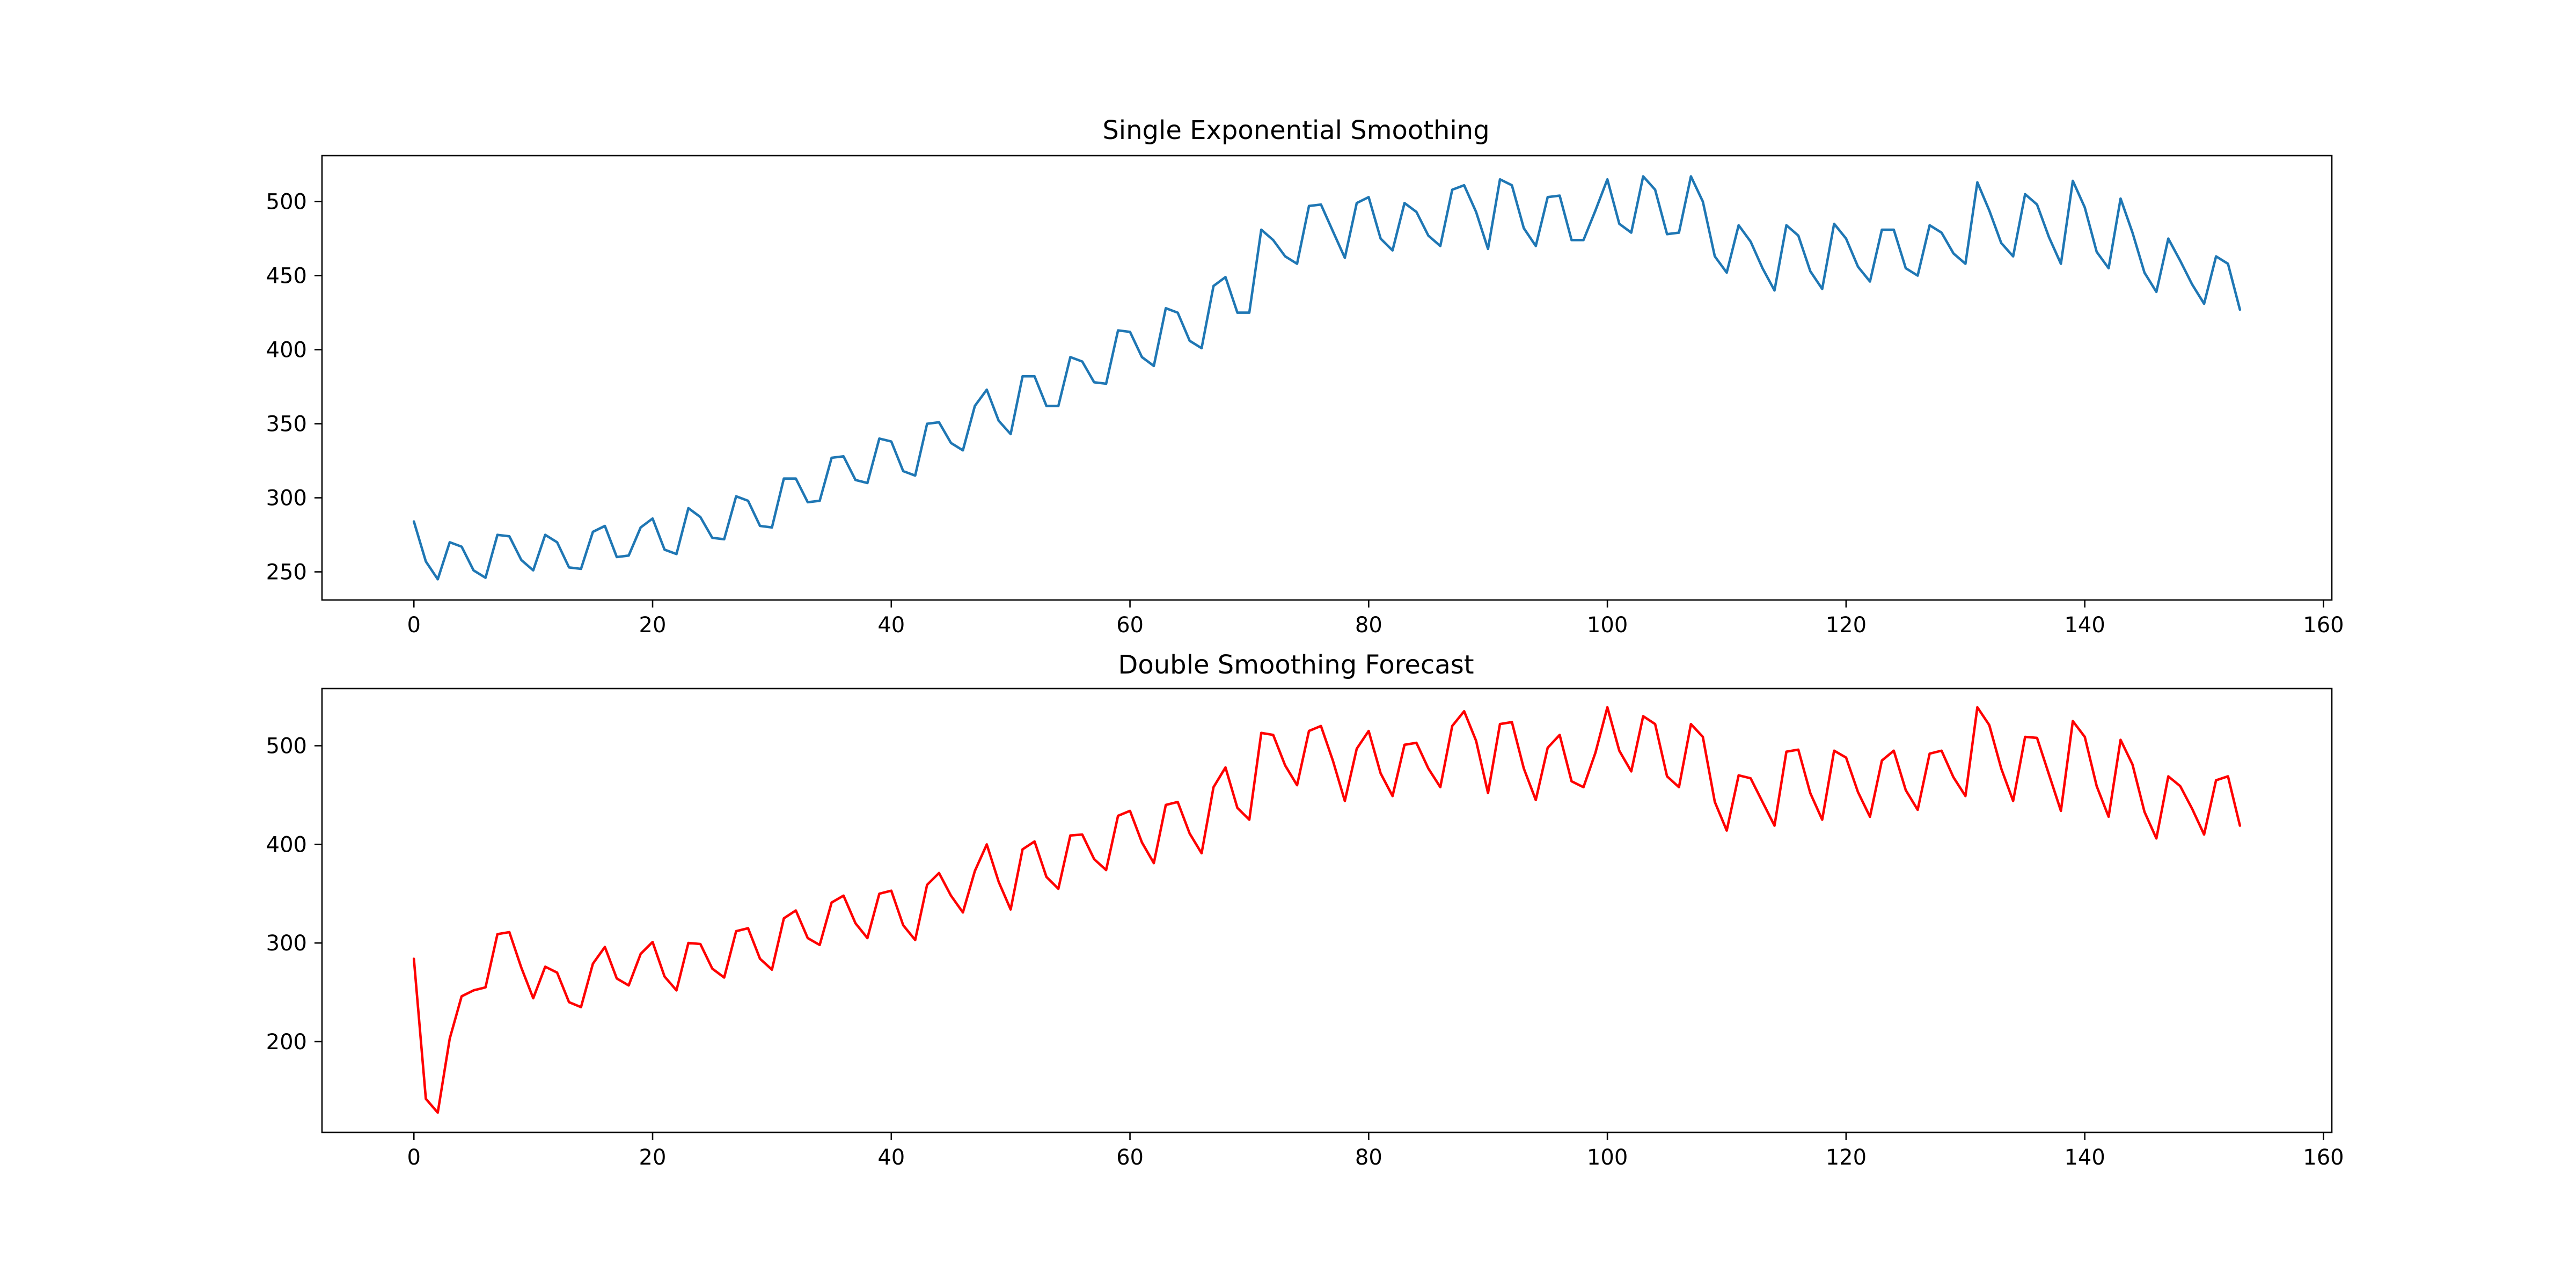 This screenshot has width=2576, height=1288. What do you see at coordinates (286, 276) in the screenshot?
I see `top-y-tick-label: 450` at bounding box center [286, 276].